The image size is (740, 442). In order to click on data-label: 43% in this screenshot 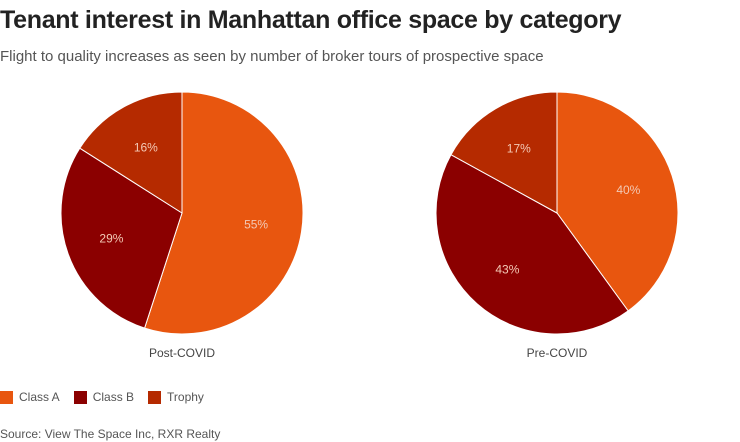, I will do `click(507, 269)`.